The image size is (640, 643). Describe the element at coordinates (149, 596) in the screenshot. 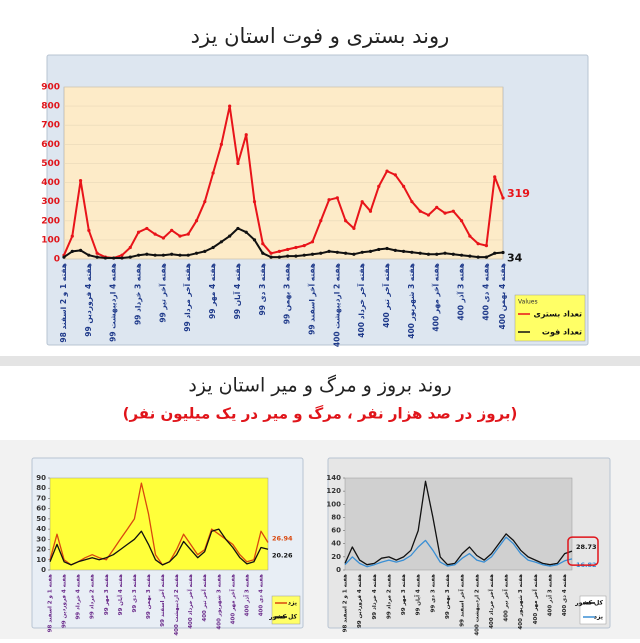

I see `x-tick-label: هفته 3 بهمن 99` at that location.